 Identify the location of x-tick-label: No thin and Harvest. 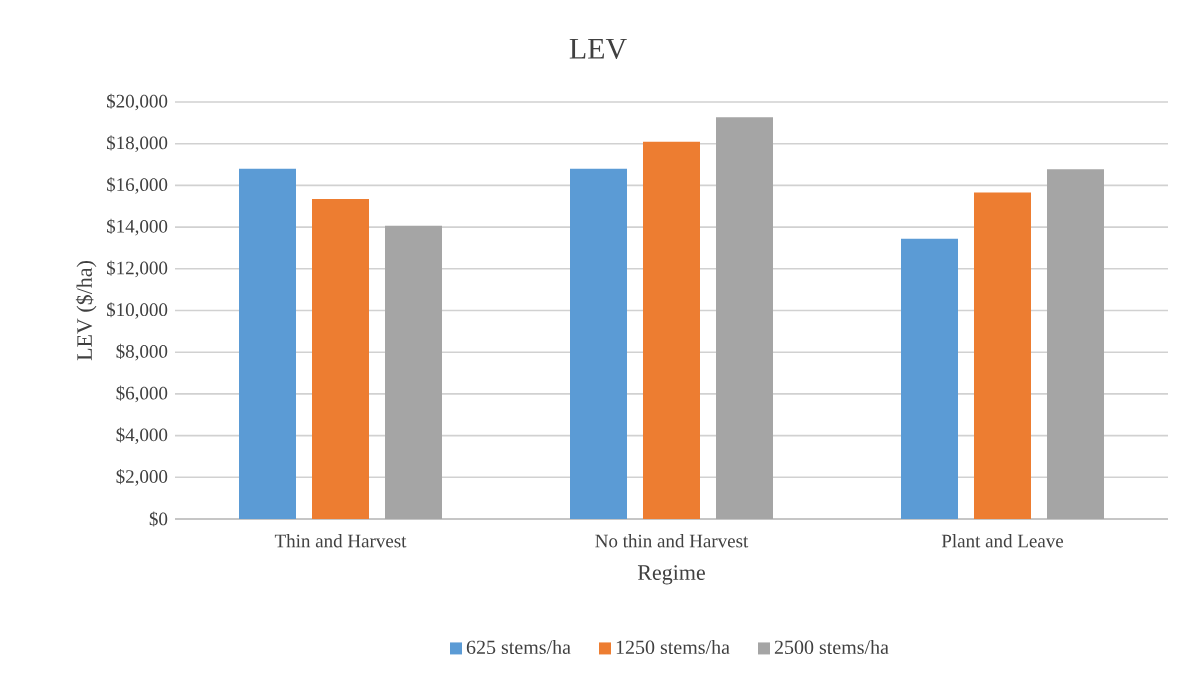
(672, 541).